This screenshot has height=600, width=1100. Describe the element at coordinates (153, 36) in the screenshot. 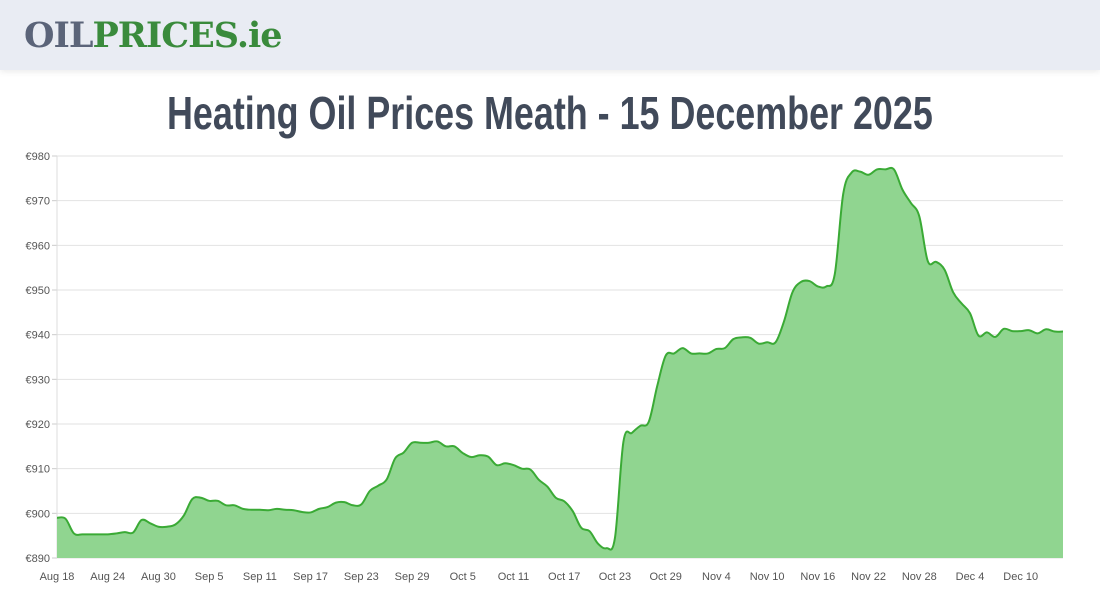

I see `site-logo: OILPRICES.ie` at that location.